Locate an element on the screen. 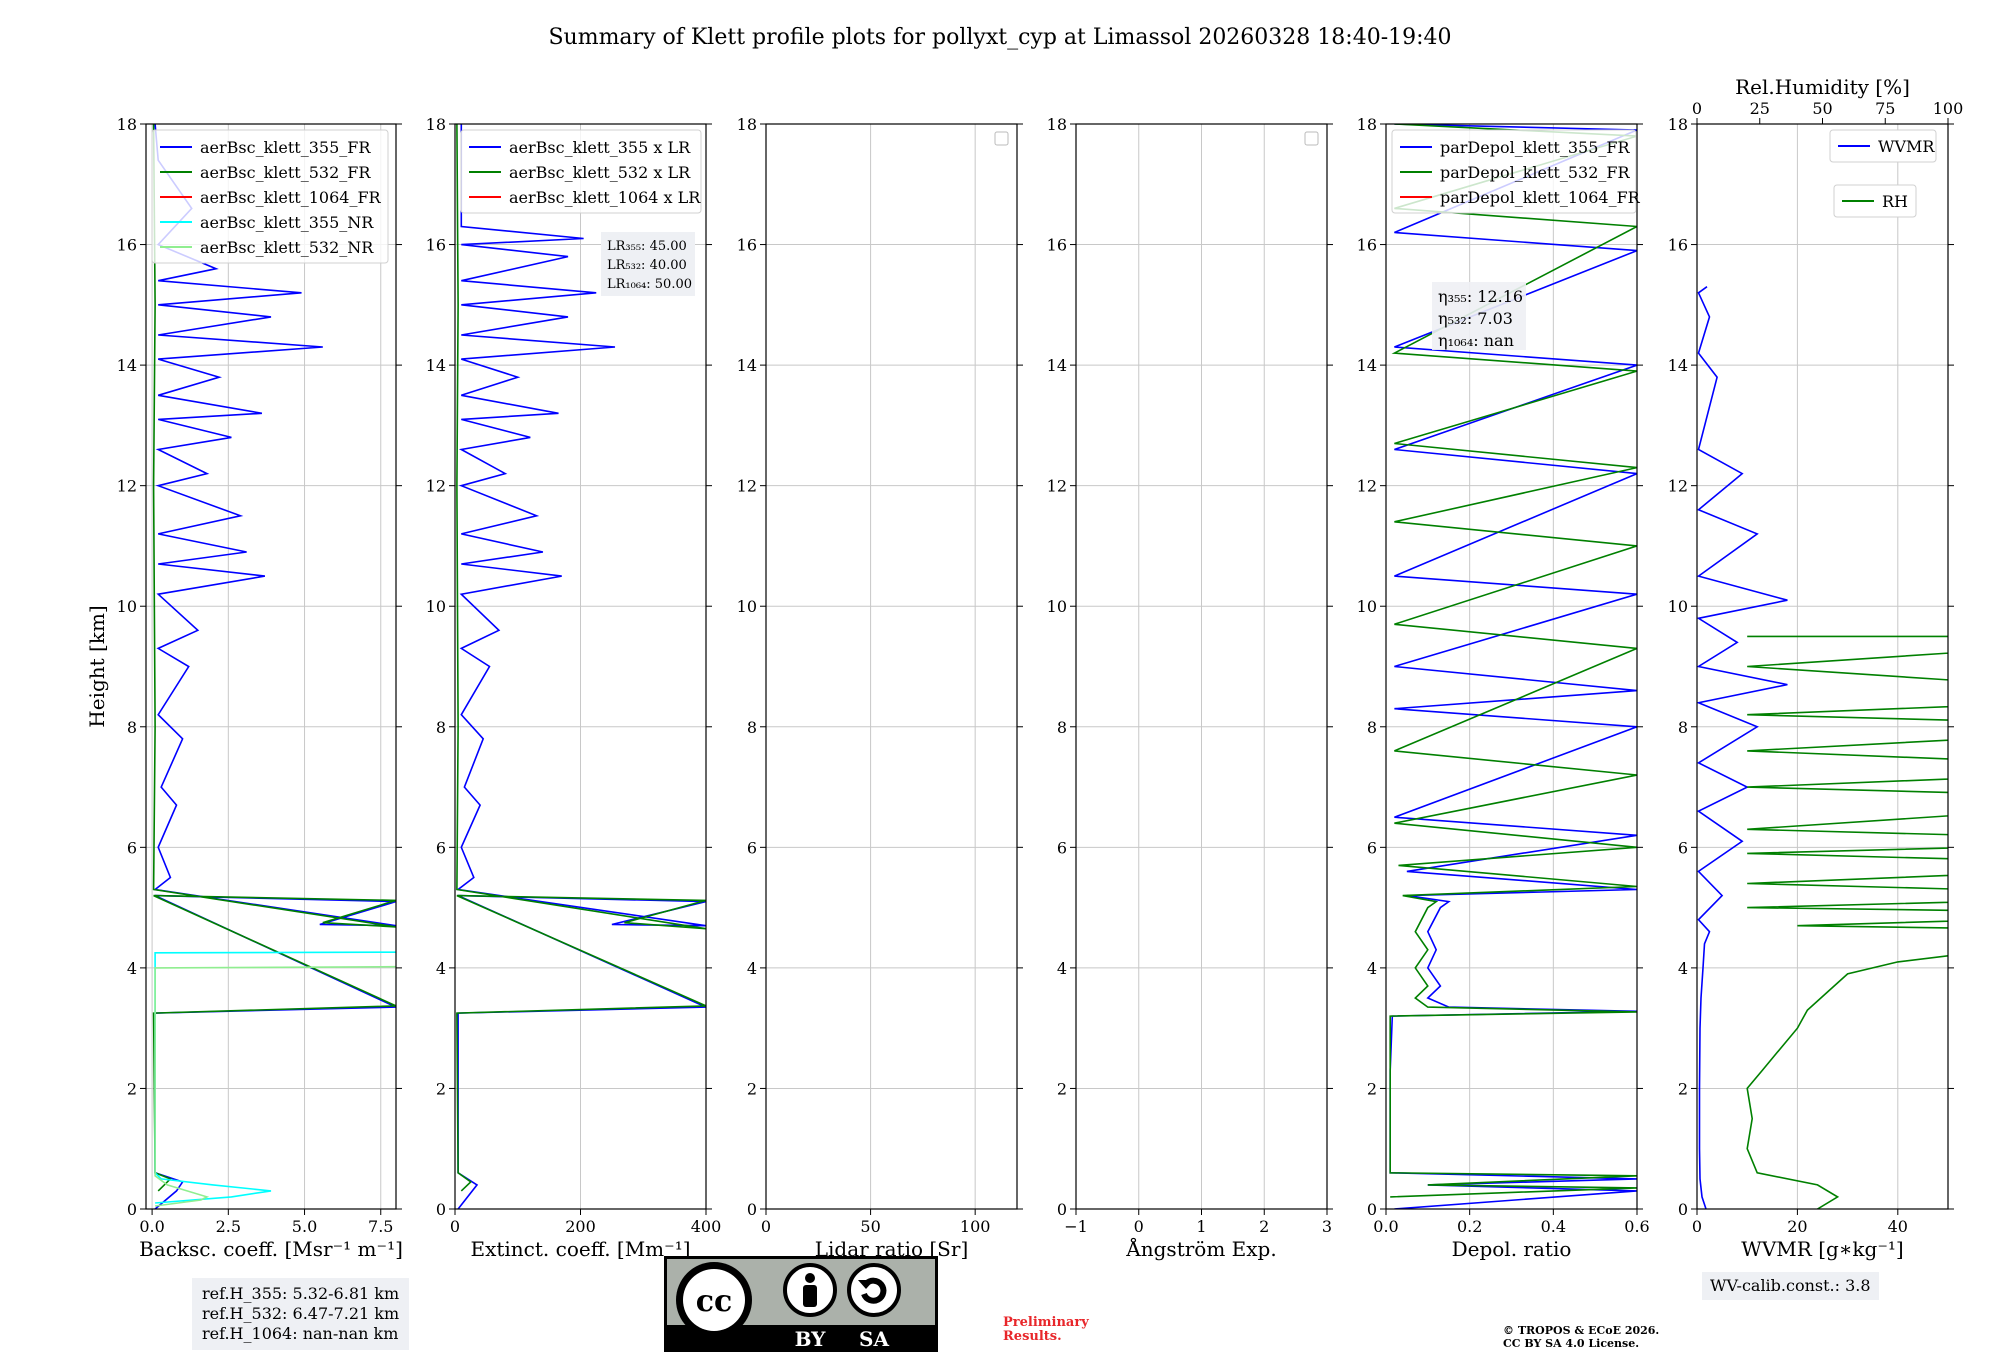  preliminary-results-note: Preliminary Results. is located at coordinates (1046, 1330).